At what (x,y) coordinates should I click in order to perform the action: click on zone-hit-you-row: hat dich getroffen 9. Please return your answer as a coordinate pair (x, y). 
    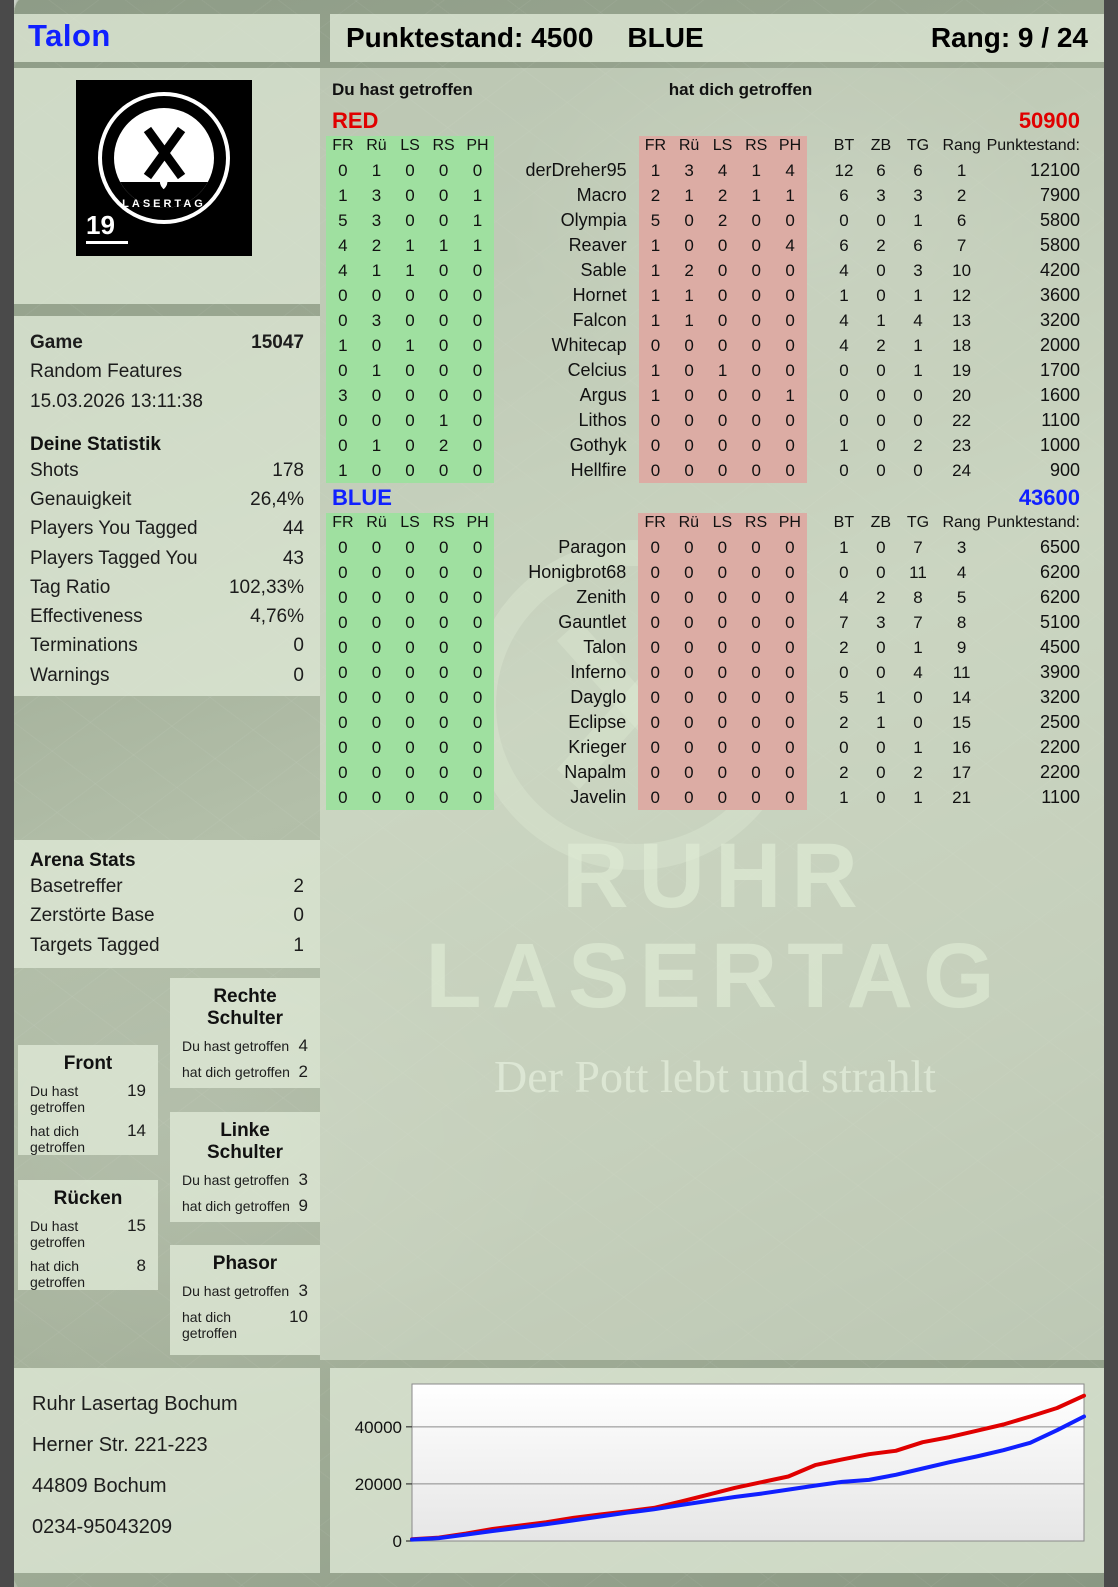
    Looking at the image, I should click on (245, 1206).